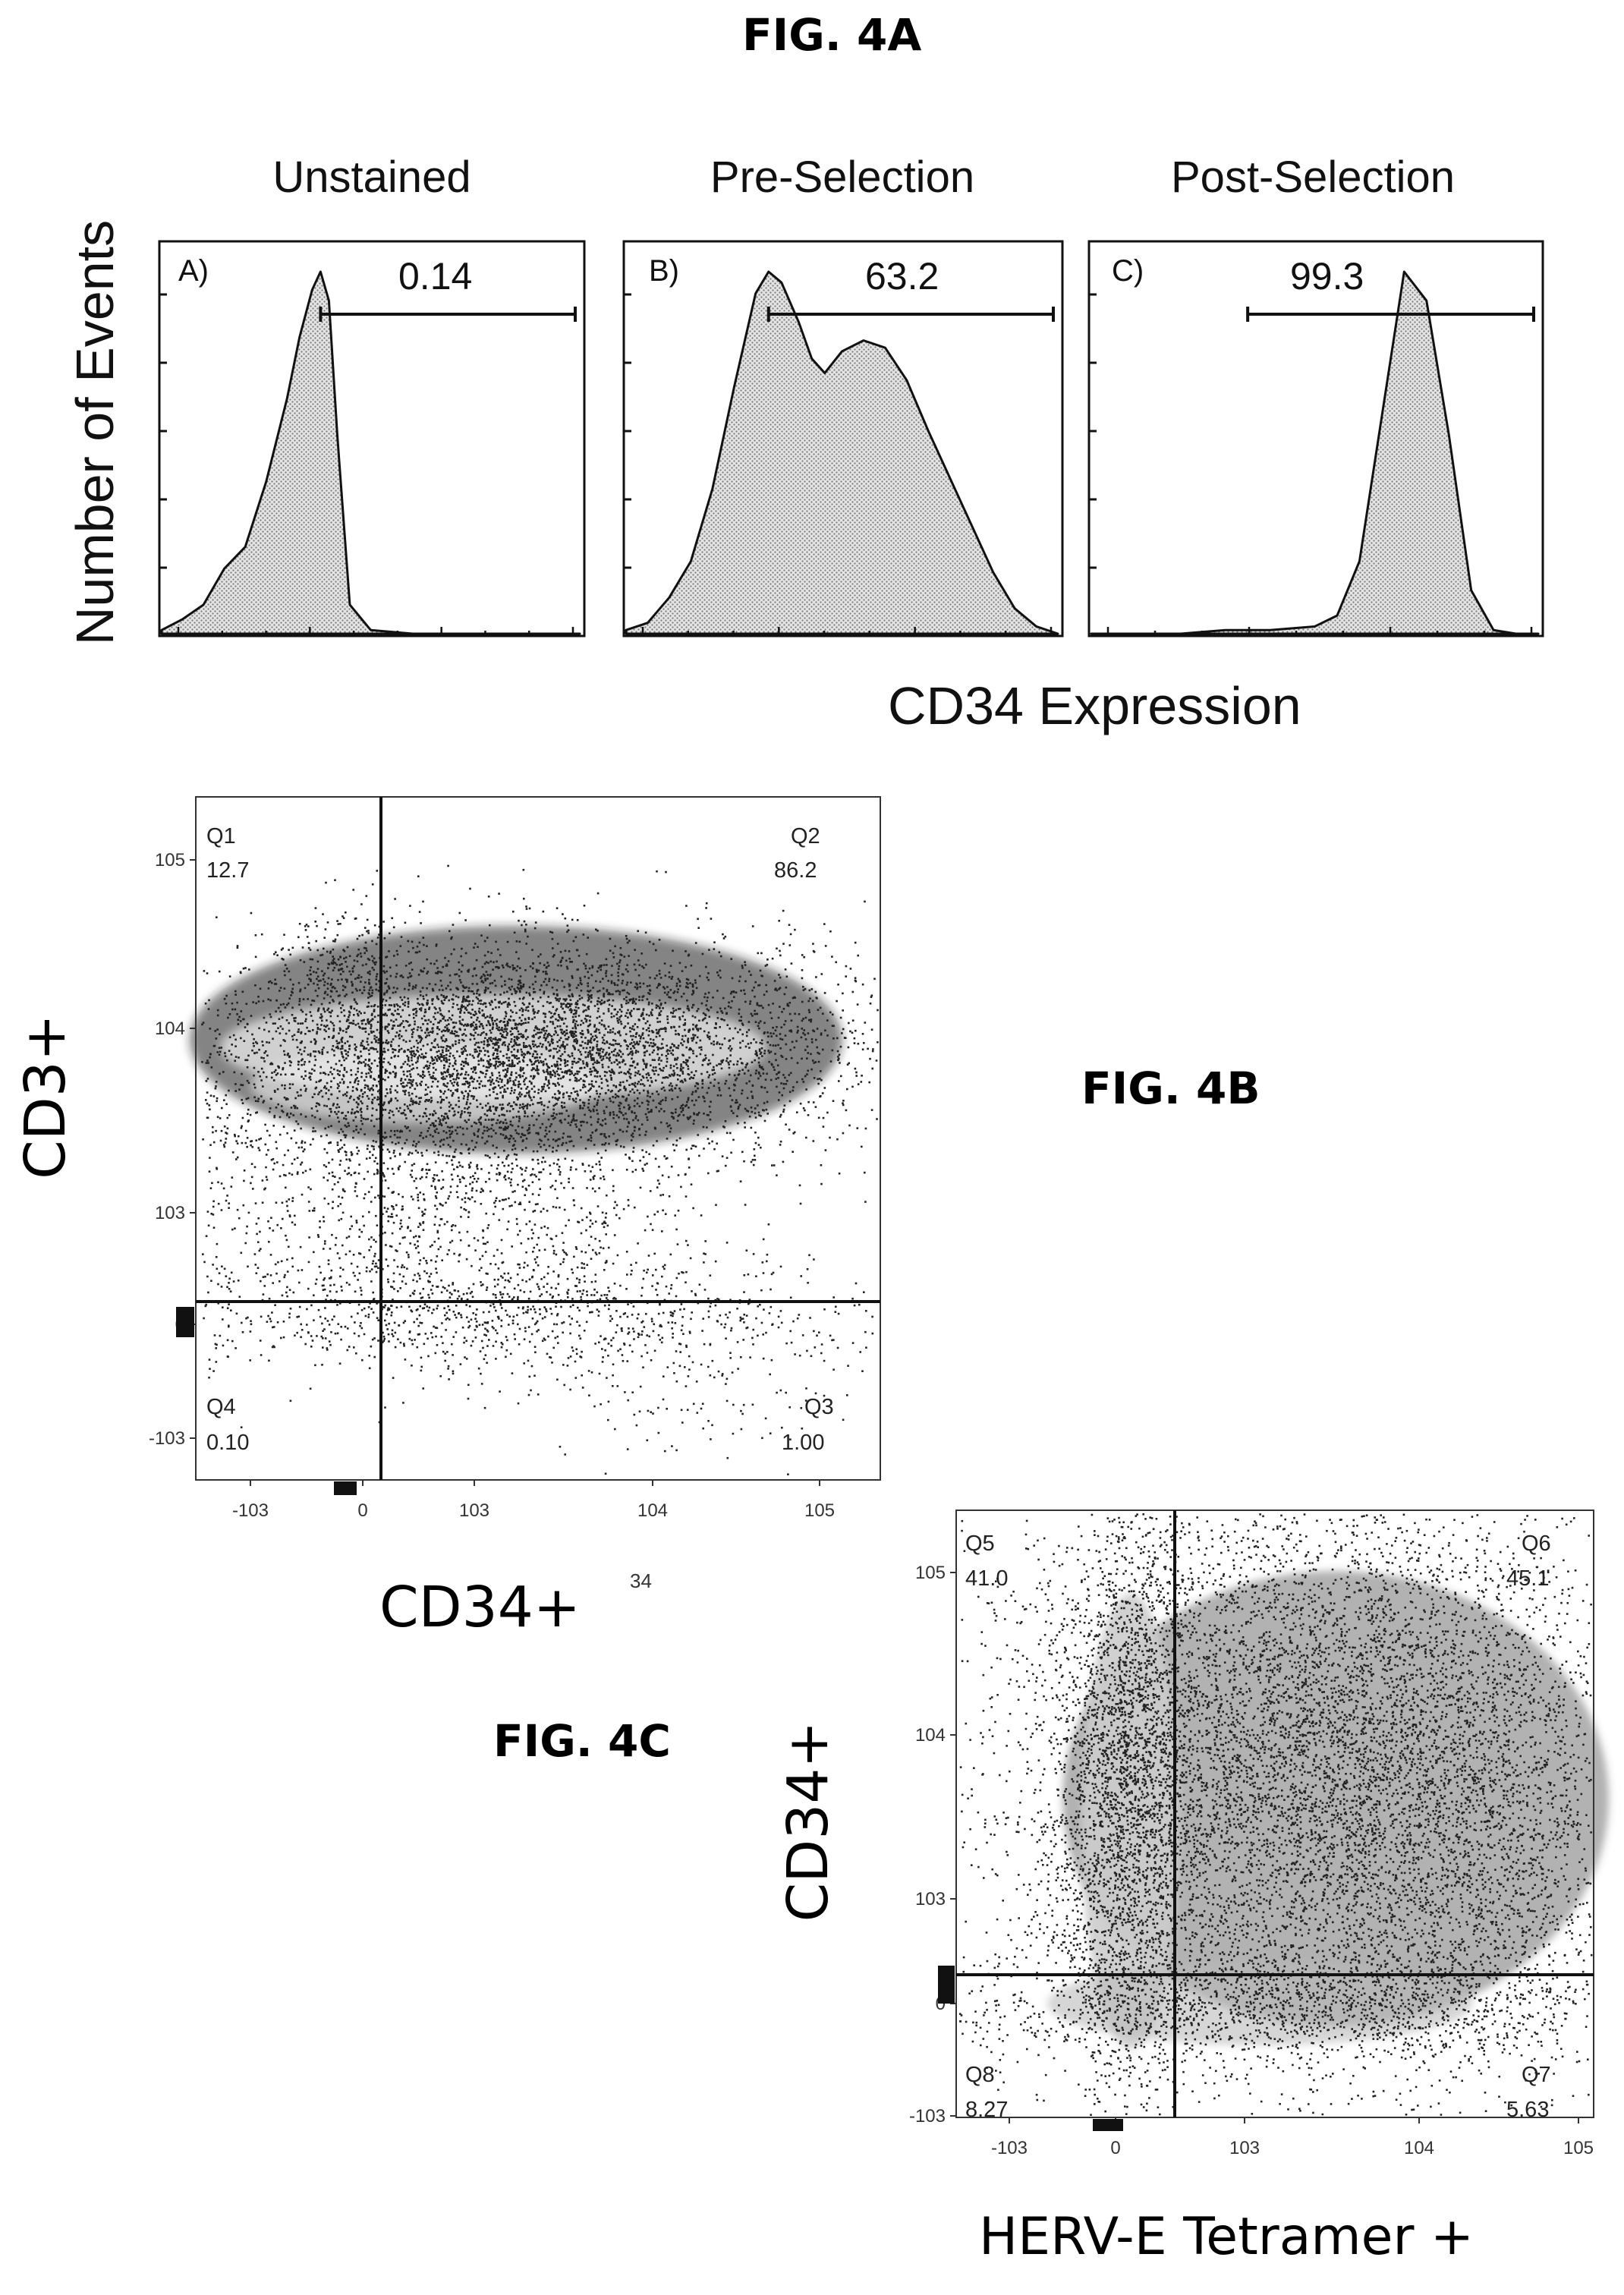 The height and width of the screenshot is (2295, 1624). I want to click on hist-b-gate-value: 63.2, so click(902, 276).